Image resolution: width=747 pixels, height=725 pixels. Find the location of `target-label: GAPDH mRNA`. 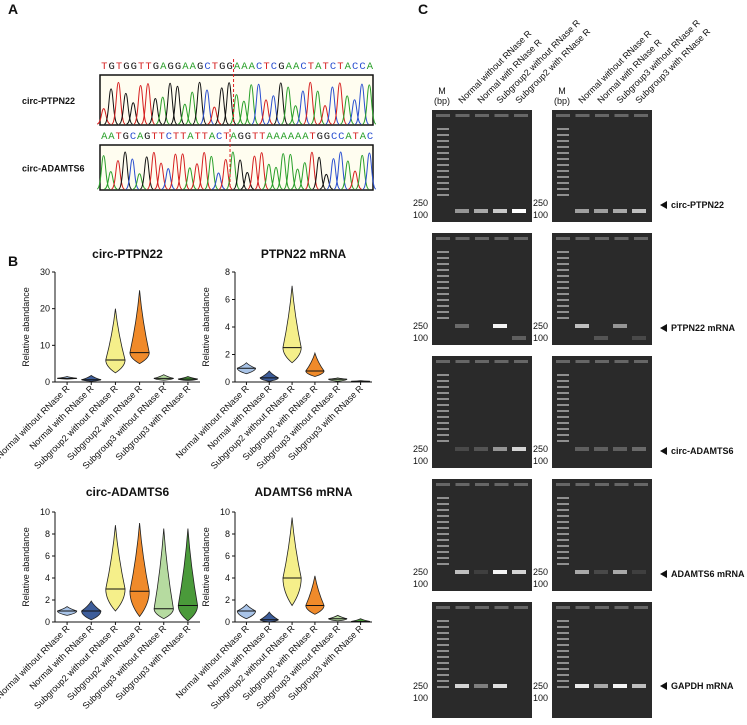

target-label: GAPDH mRNA is located at coordinates (702, 686).